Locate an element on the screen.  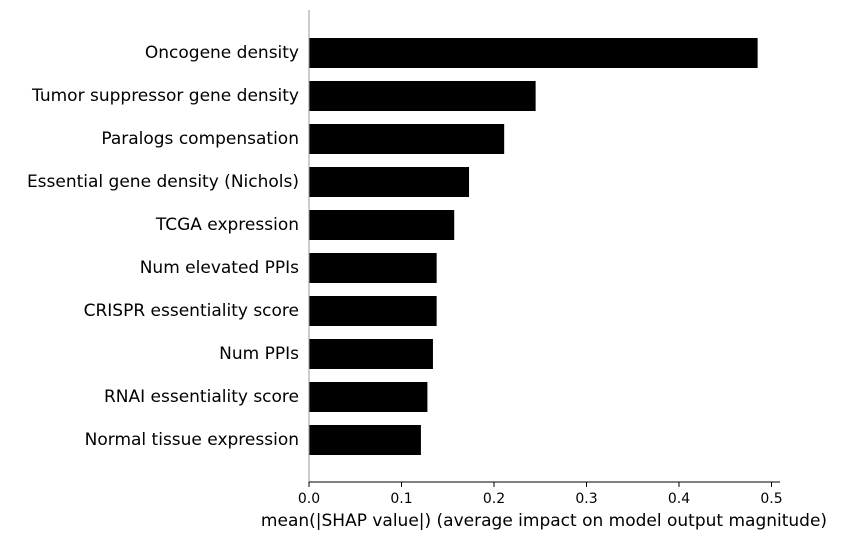
x-ticks-group: 0.0 0.1 0.2 0.3 0.4 0.5 is located at coordinates (540, 494).